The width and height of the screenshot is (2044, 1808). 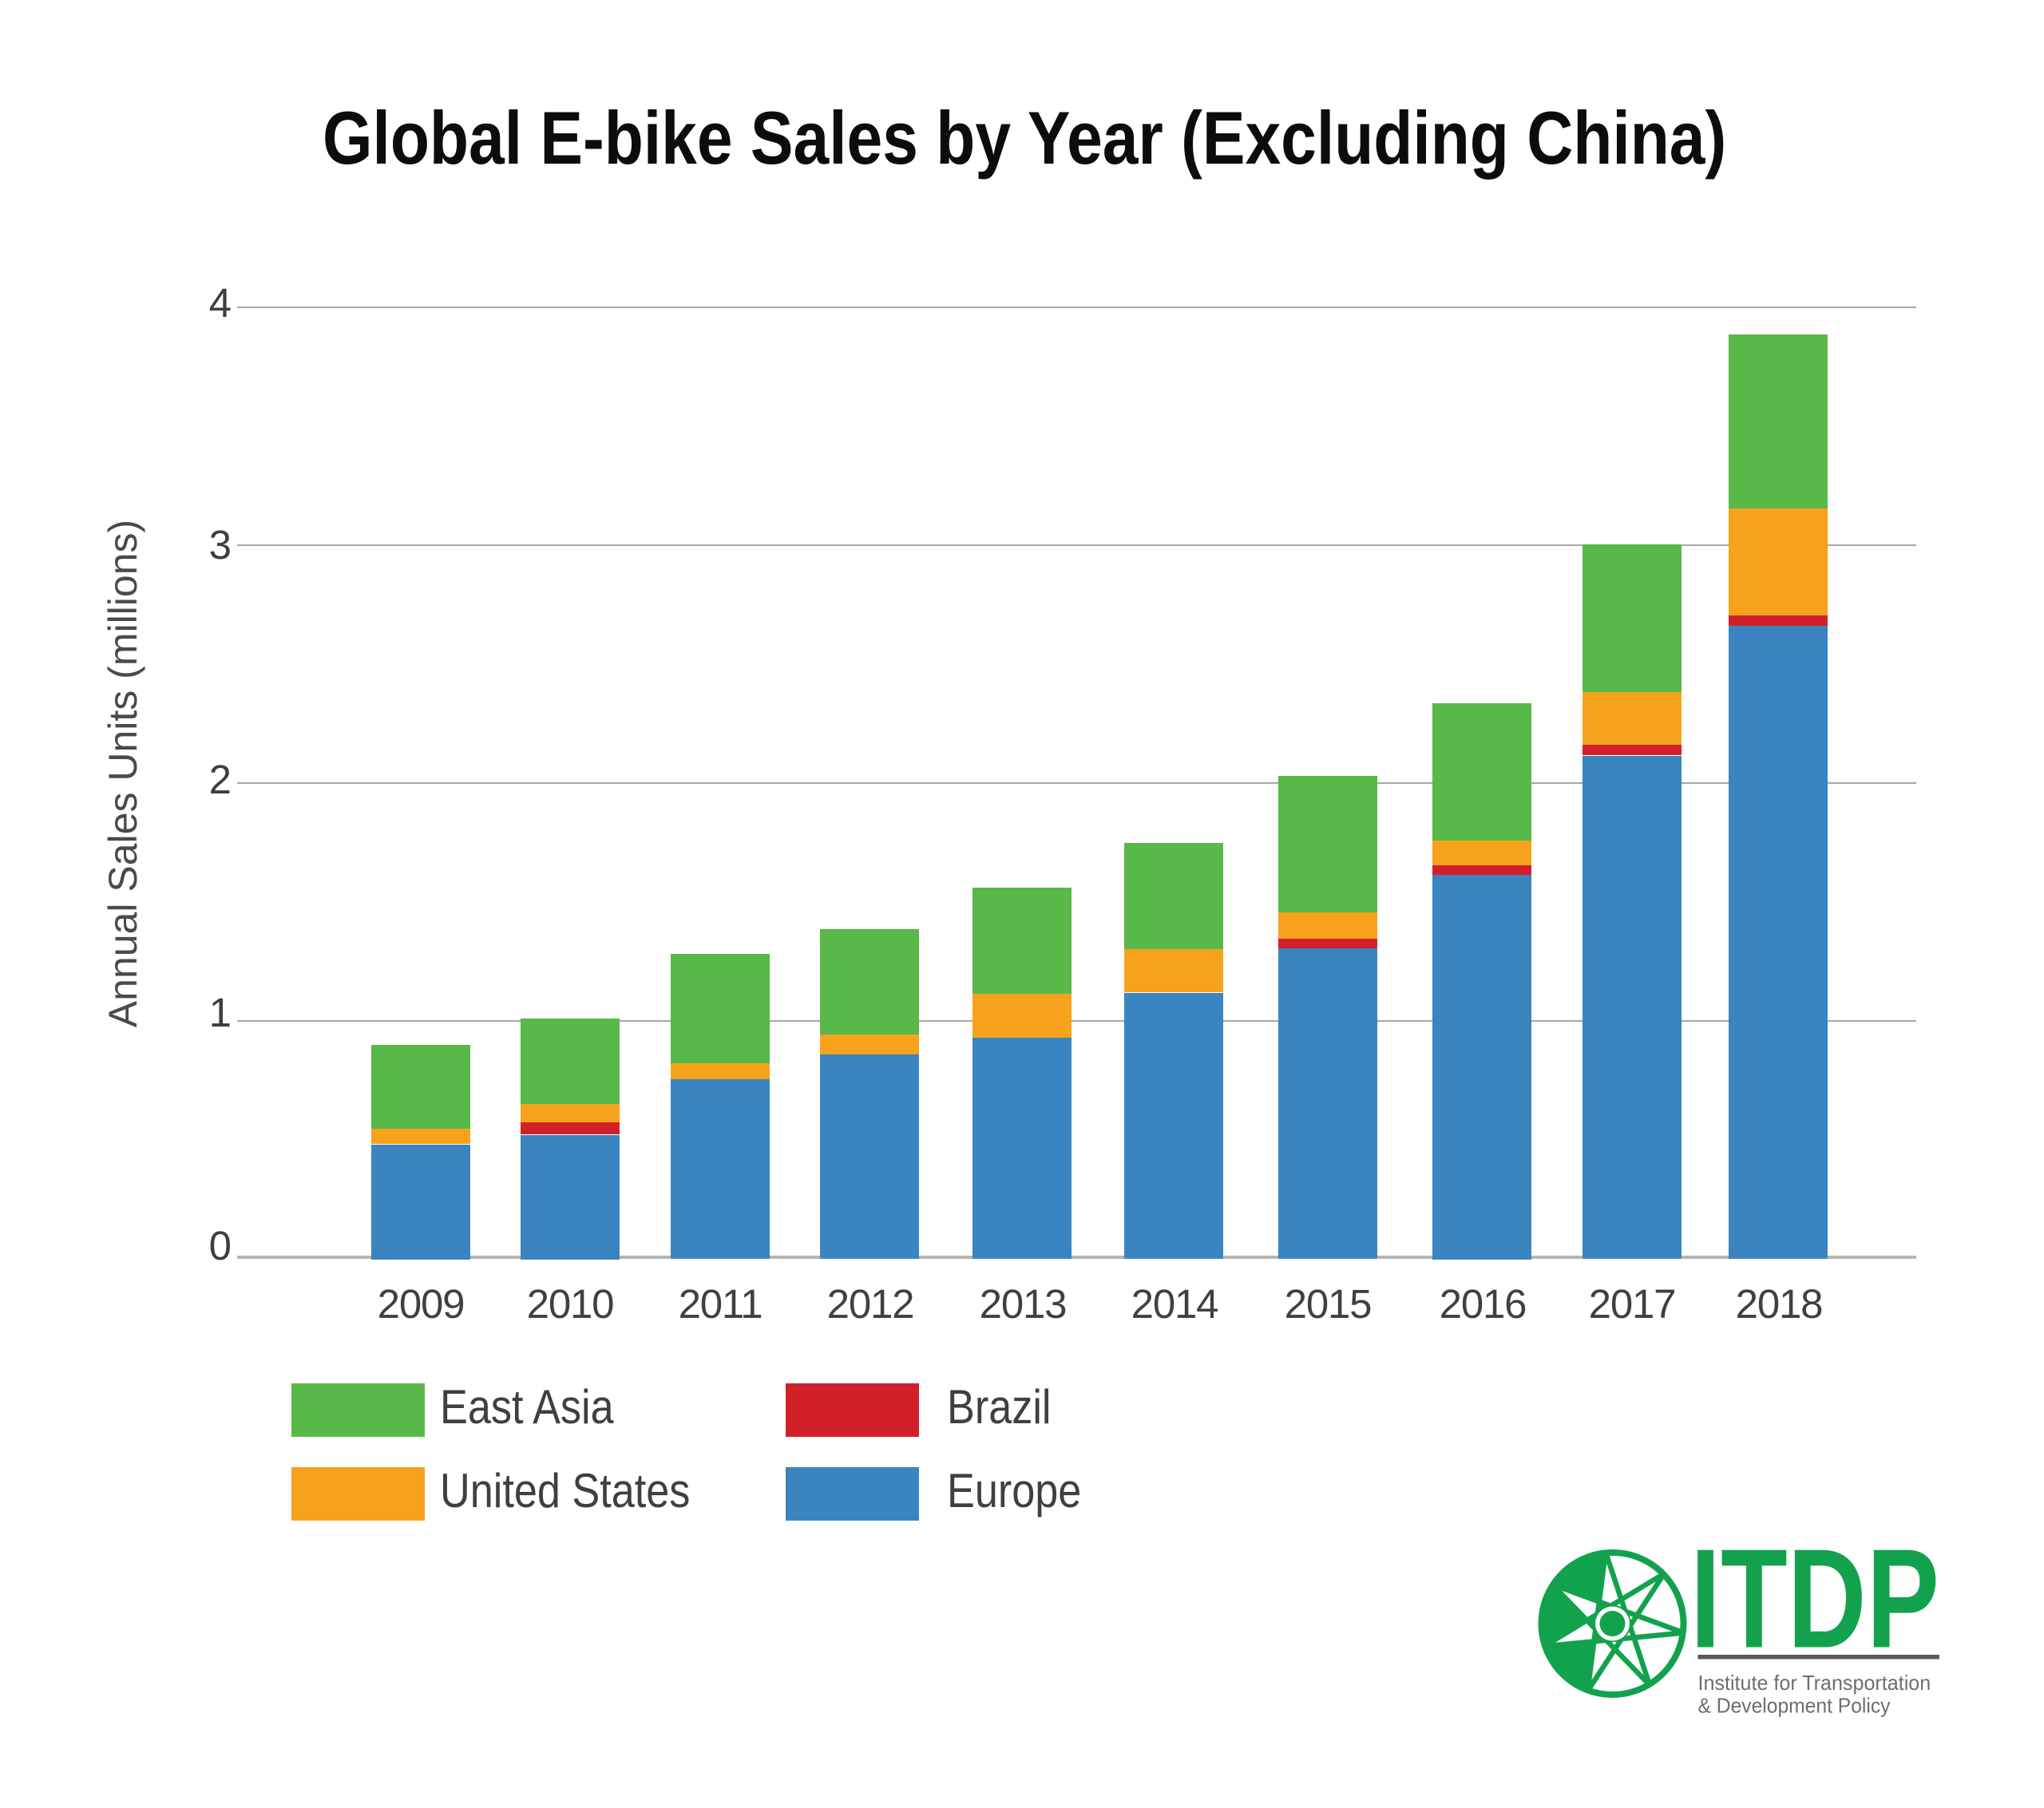 What do you see at coordinates (1794, 1705) in the screenshot?
I see `svg-text: & Development Policy` at bounding box center [1794, 1705].